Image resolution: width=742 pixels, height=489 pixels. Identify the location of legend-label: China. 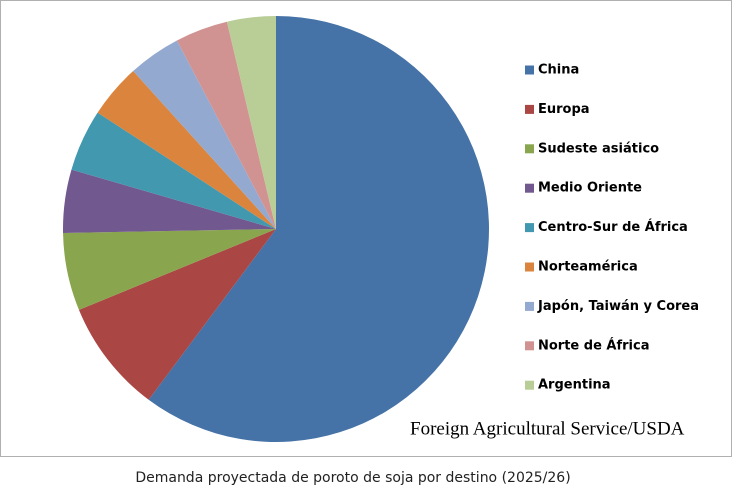
(558, 70).